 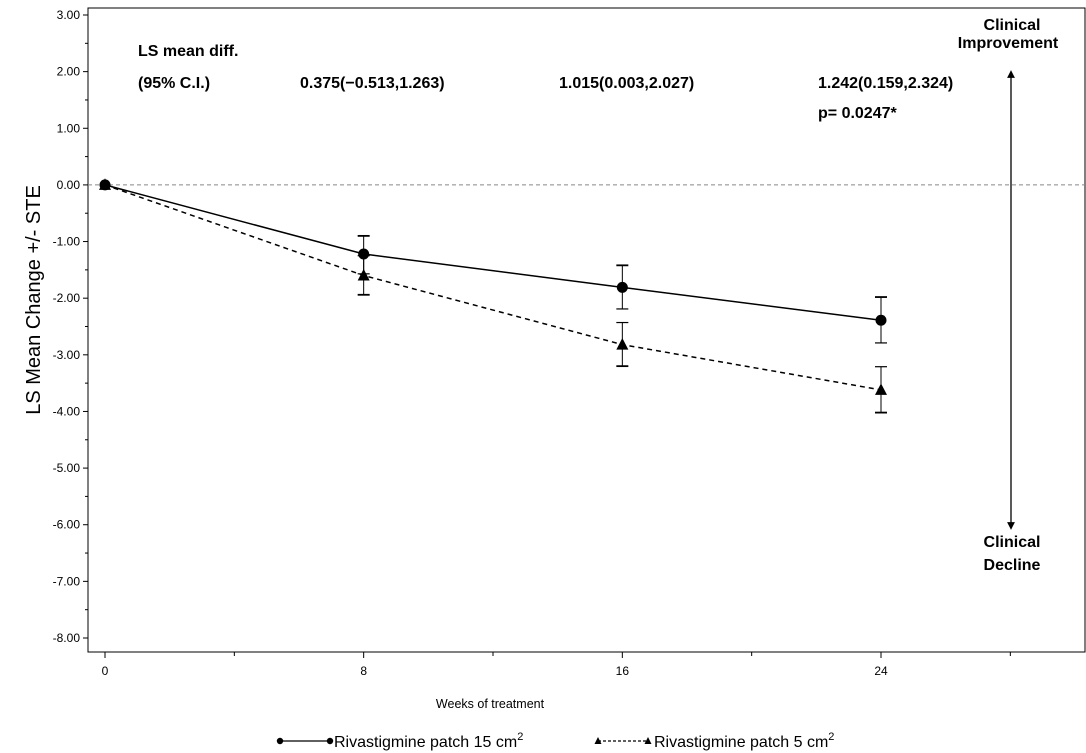 What do you see at coordinates (623, 671) in the screenshot?
I see `x-tick-label: 16` at bounding box center [623, 671].